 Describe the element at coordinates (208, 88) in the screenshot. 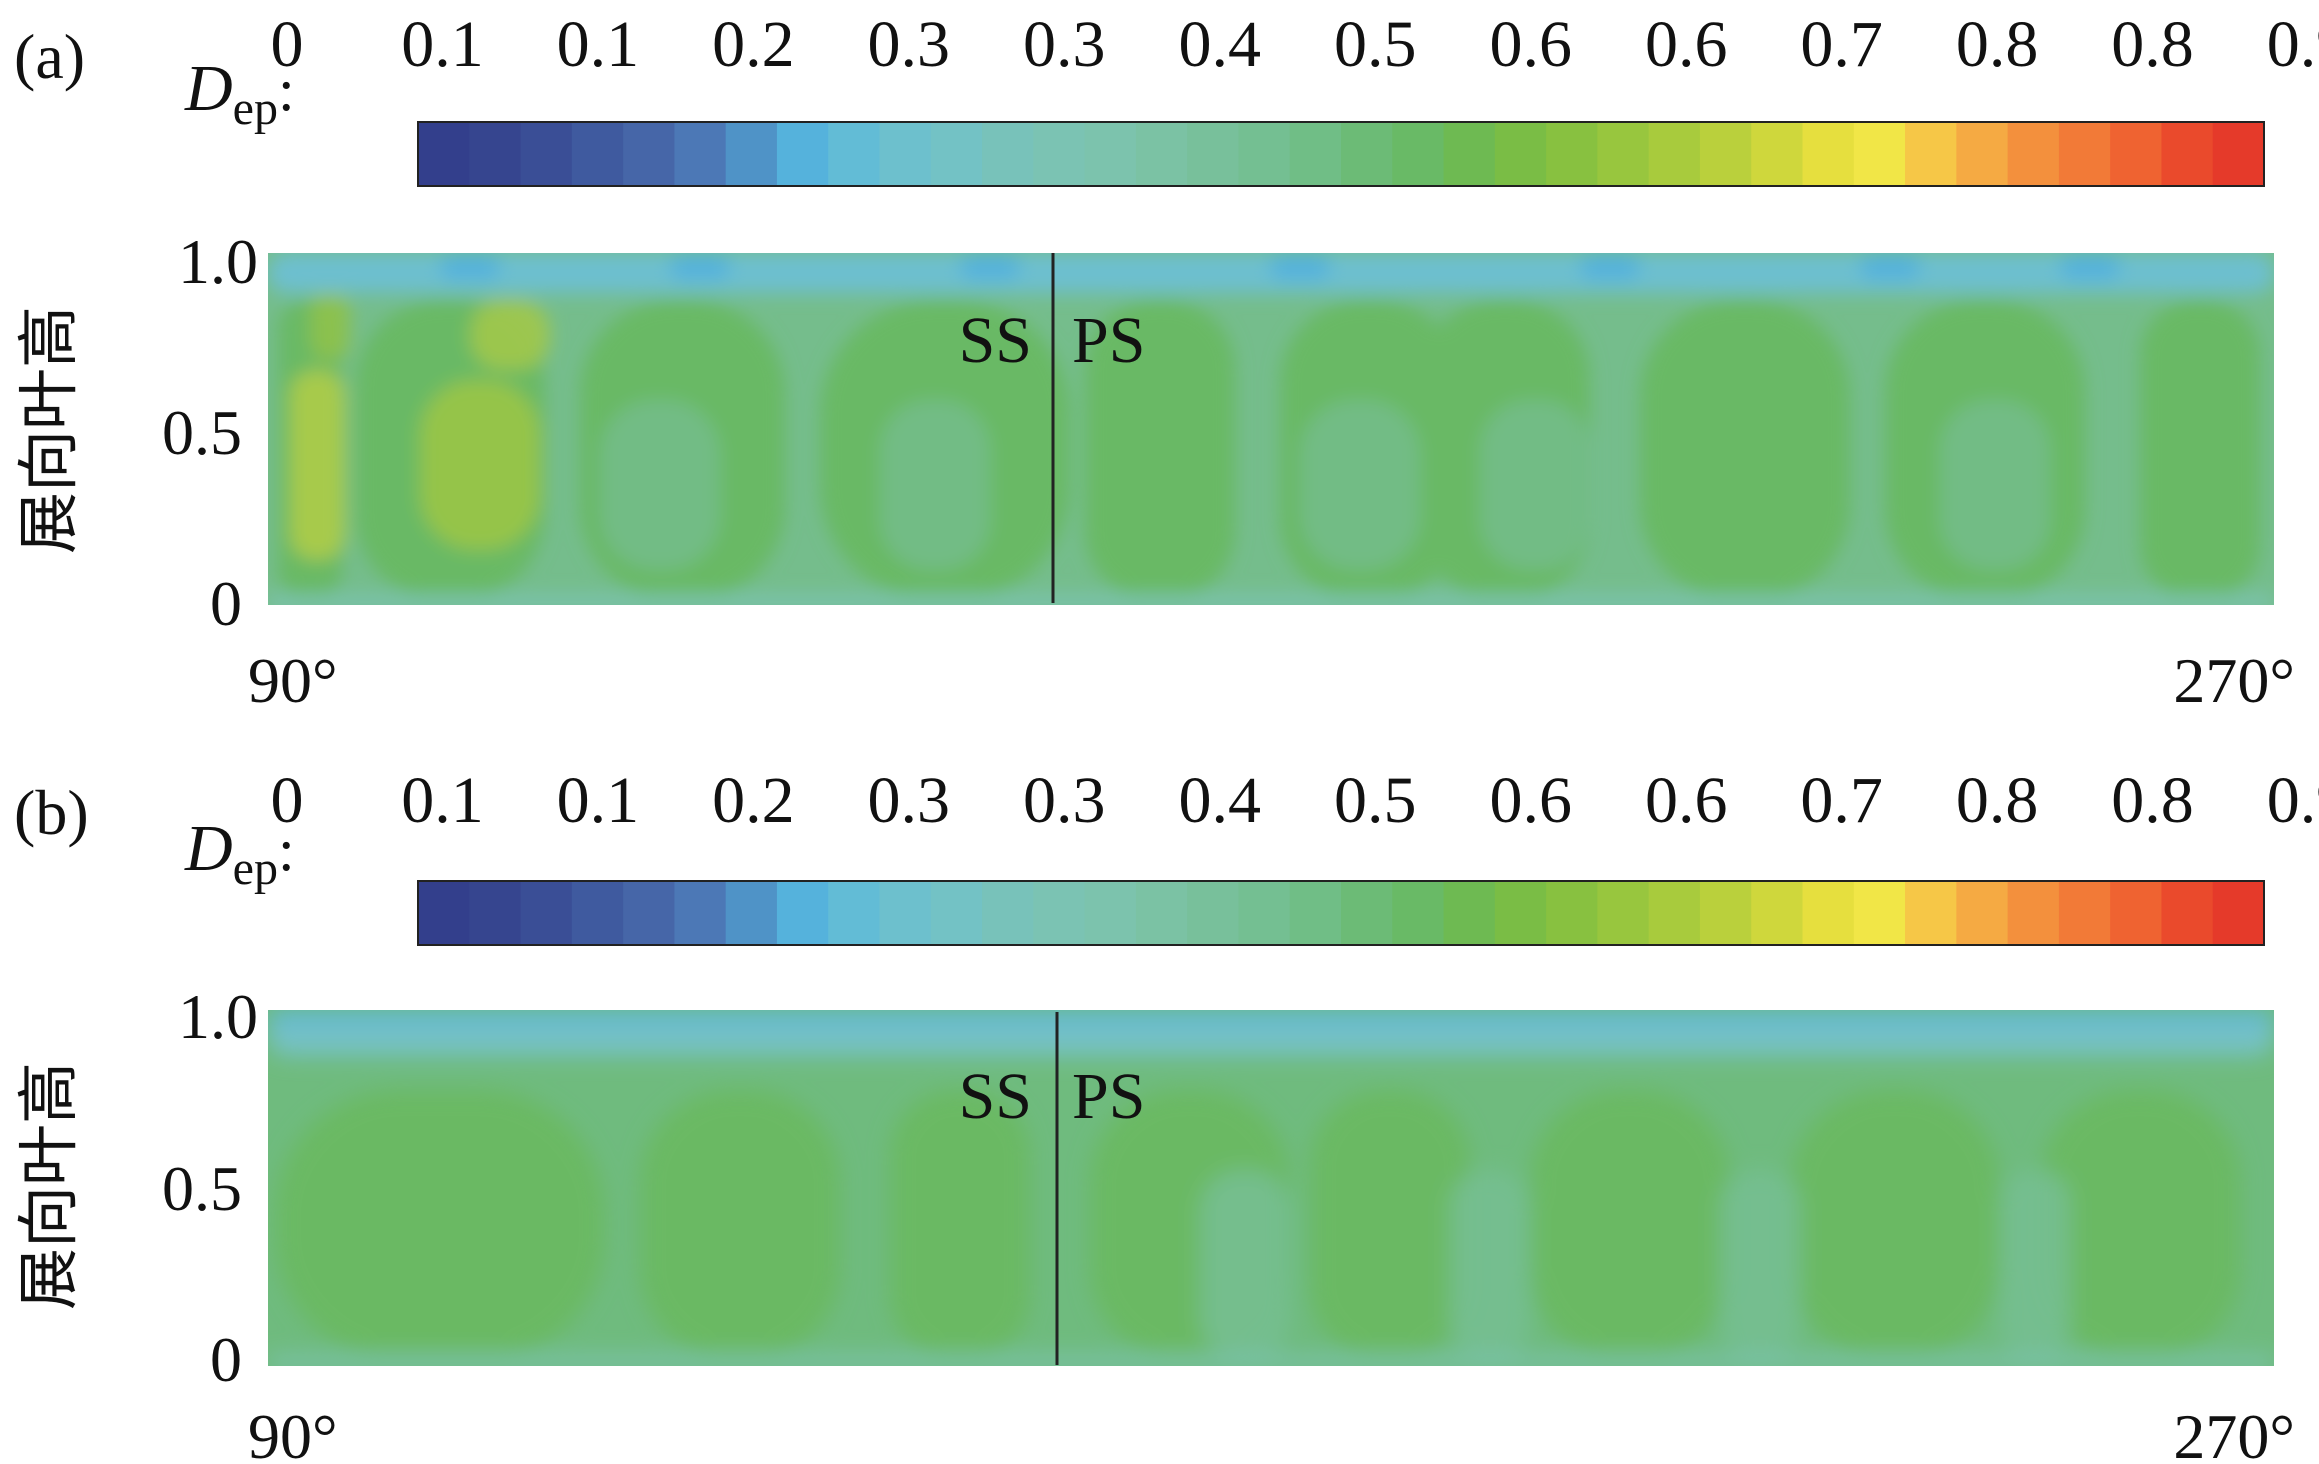

I see `colorbar-a-variable: D` at that location.